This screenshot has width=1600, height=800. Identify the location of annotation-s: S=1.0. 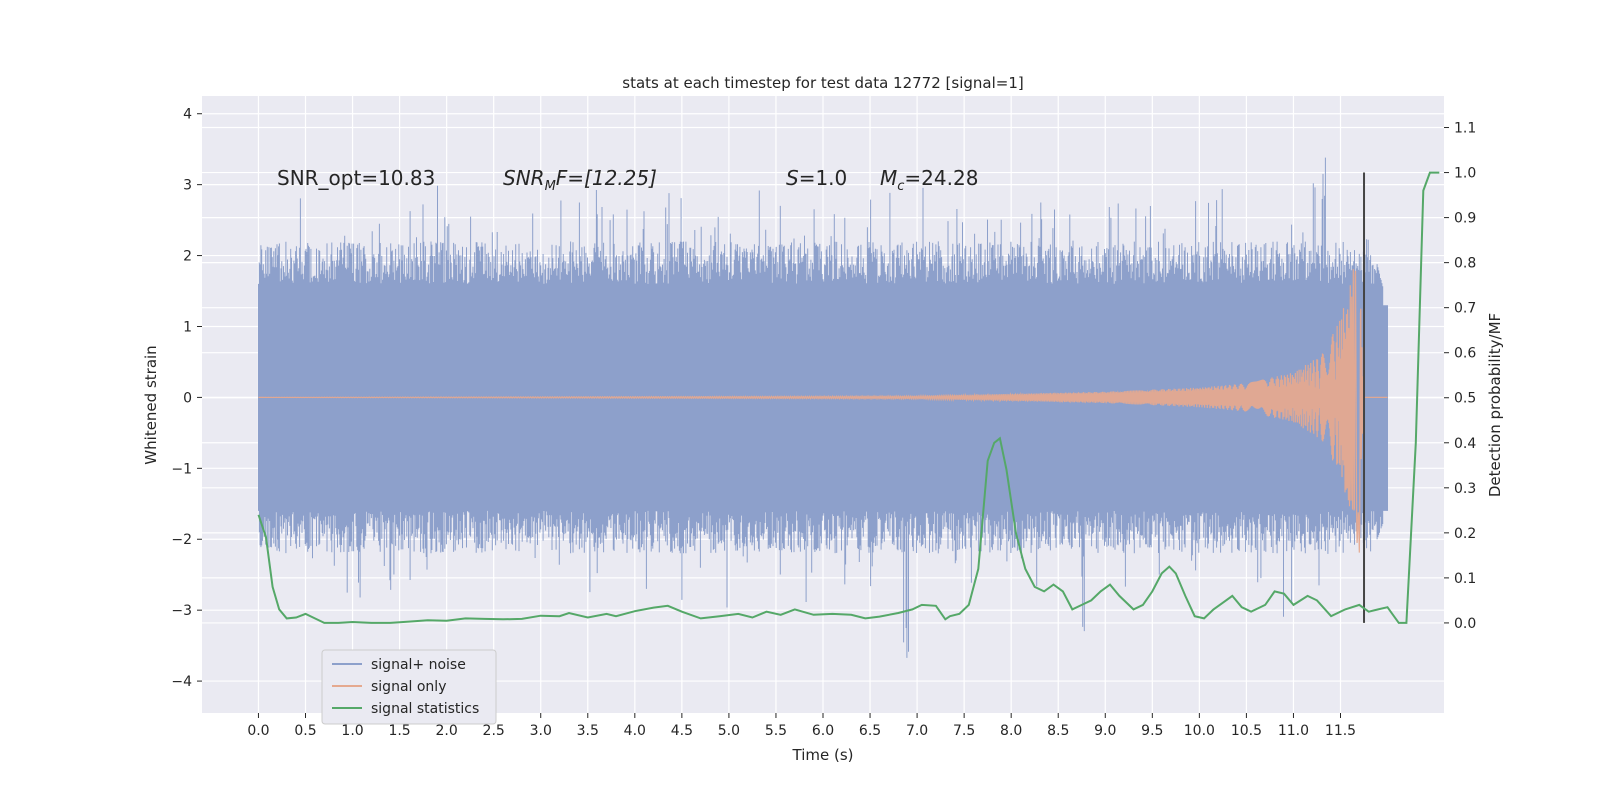
(816, 178).